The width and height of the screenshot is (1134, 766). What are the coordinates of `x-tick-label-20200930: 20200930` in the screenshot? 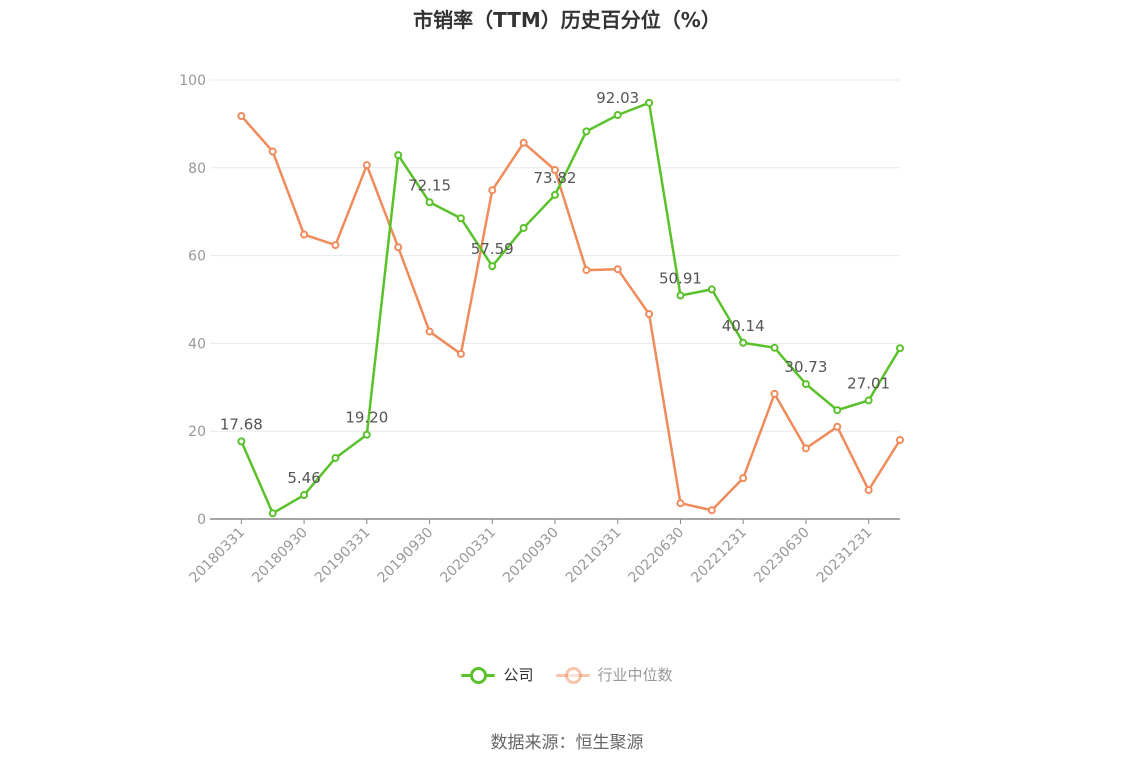 It's located at (531, 556).